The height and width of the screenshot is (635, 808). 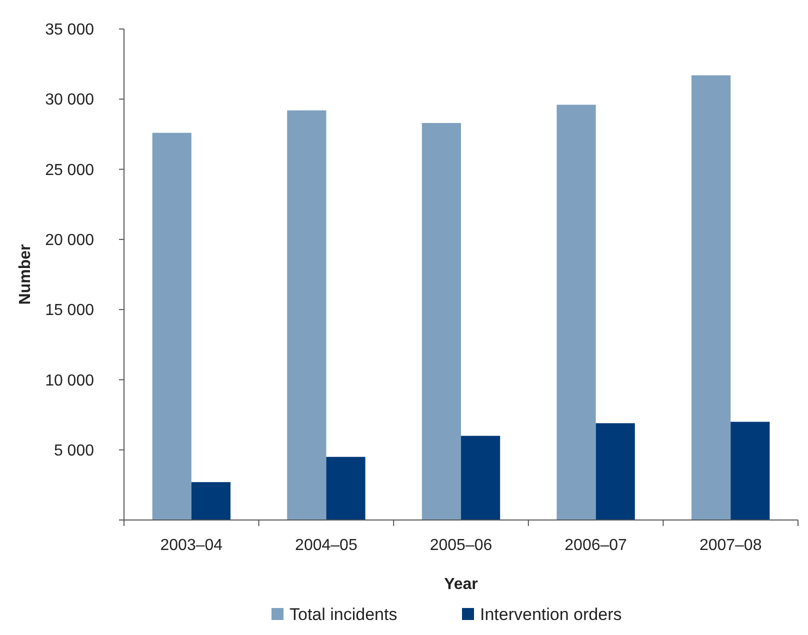 I want to click on x-tick-label: 2007–08, so click(x=730, y=545).